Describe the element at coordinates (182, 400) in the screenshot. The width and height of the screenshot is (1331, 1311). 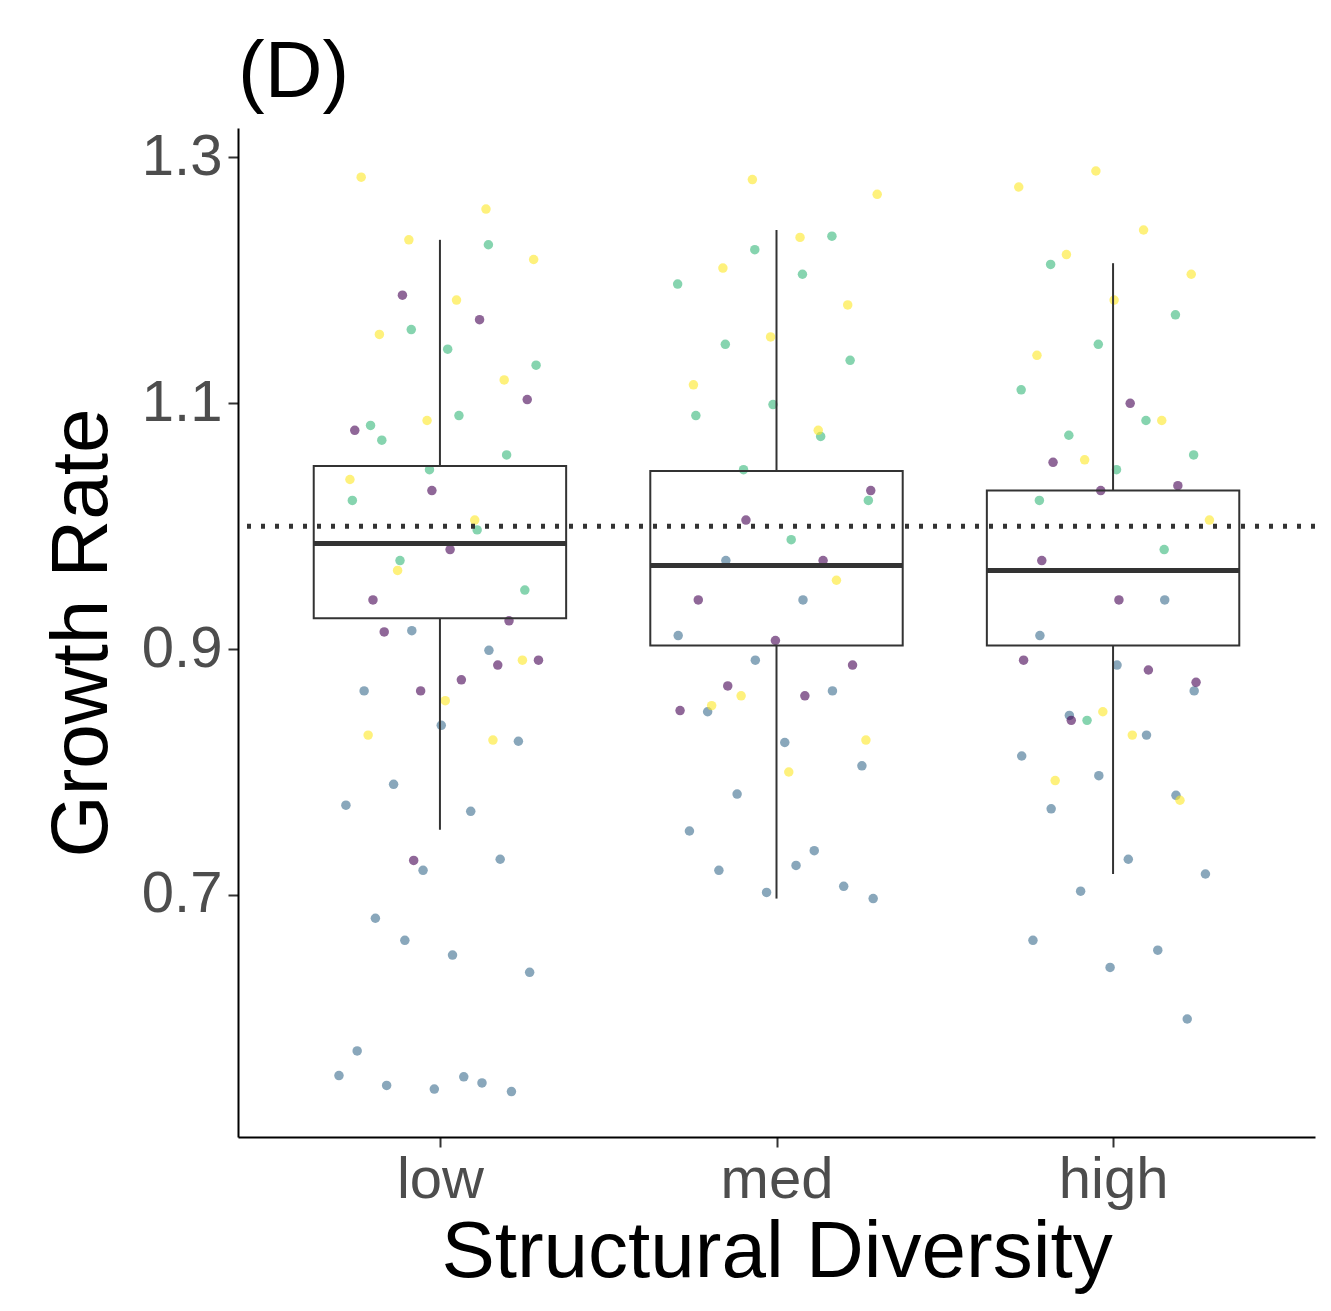
I see `y-tick-label: 1.1` at that location.